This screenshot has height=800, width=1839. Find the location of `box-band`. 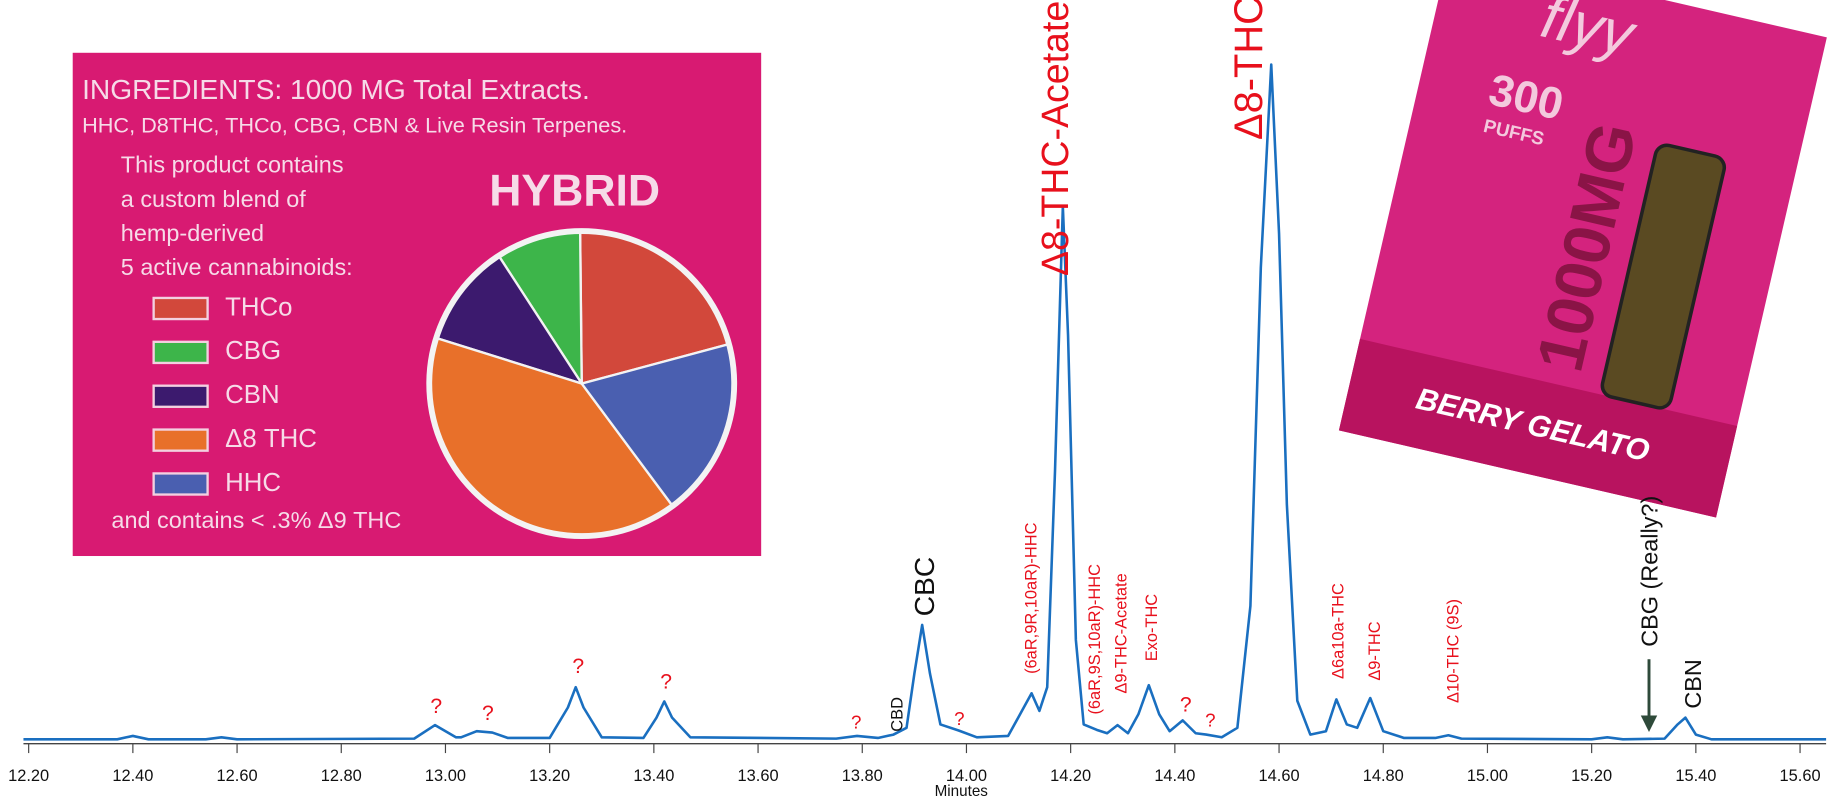

box-band is located at coordinates (1538, 428).